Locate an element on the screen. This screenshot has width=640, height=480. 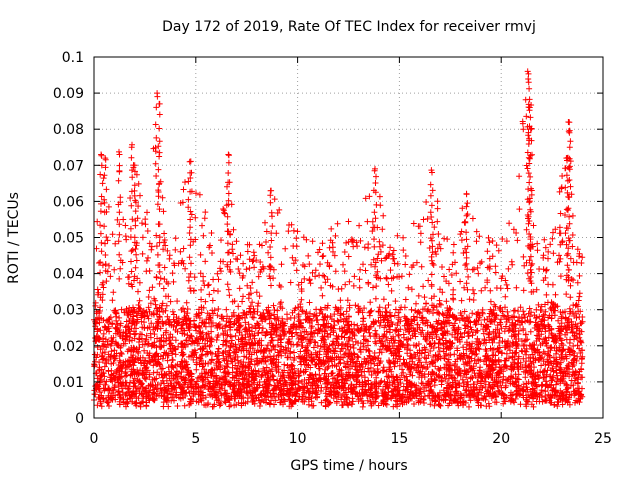
y-tick-label: 0.02 is located at coordinates (68, 347).